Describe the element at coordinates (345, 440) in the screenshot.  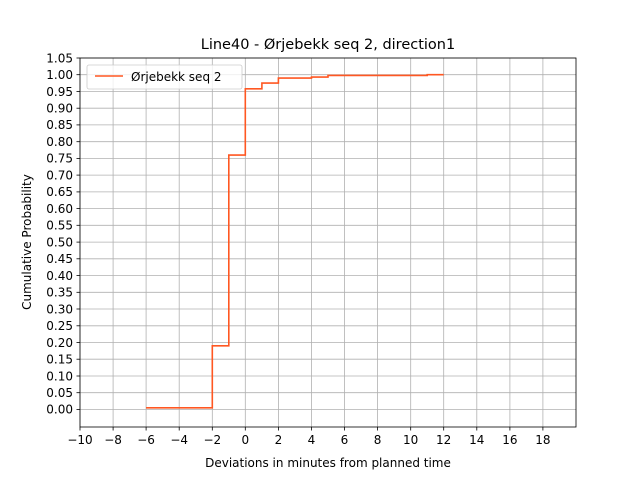
I see `x-tick-label: 6` at that location.